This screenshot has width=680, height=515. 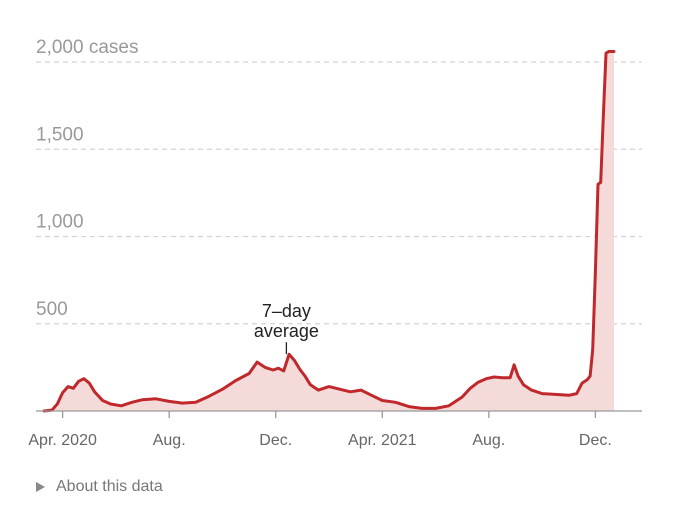 I want to click on x-axis: Apr. 2020 Aug. Dec. Apr. 2021 Aug. Dec., so click(x=335, y=429).